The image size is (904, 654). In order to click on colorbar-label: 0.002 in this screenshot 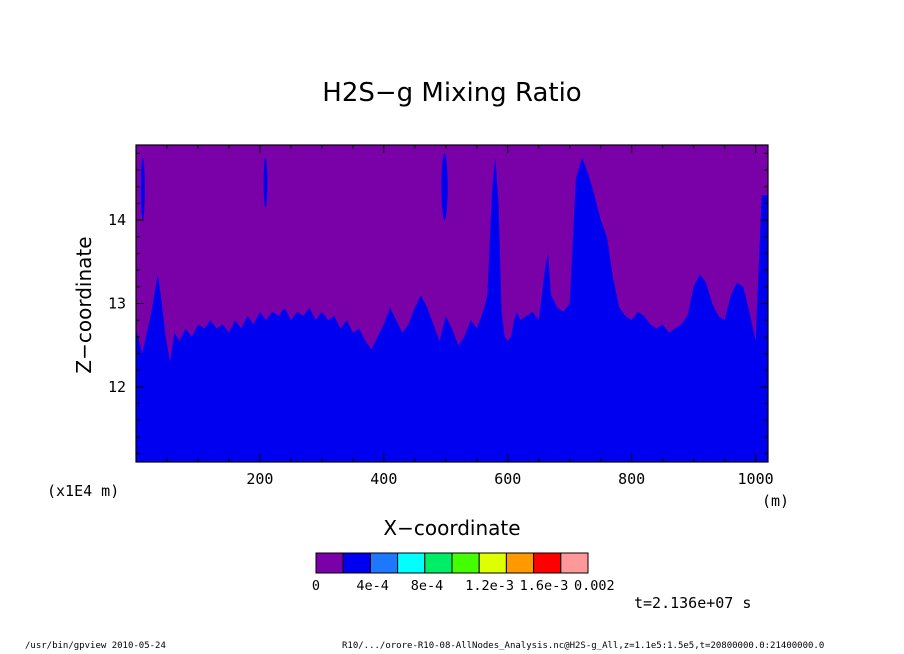, I will do `click(594, 586)`.